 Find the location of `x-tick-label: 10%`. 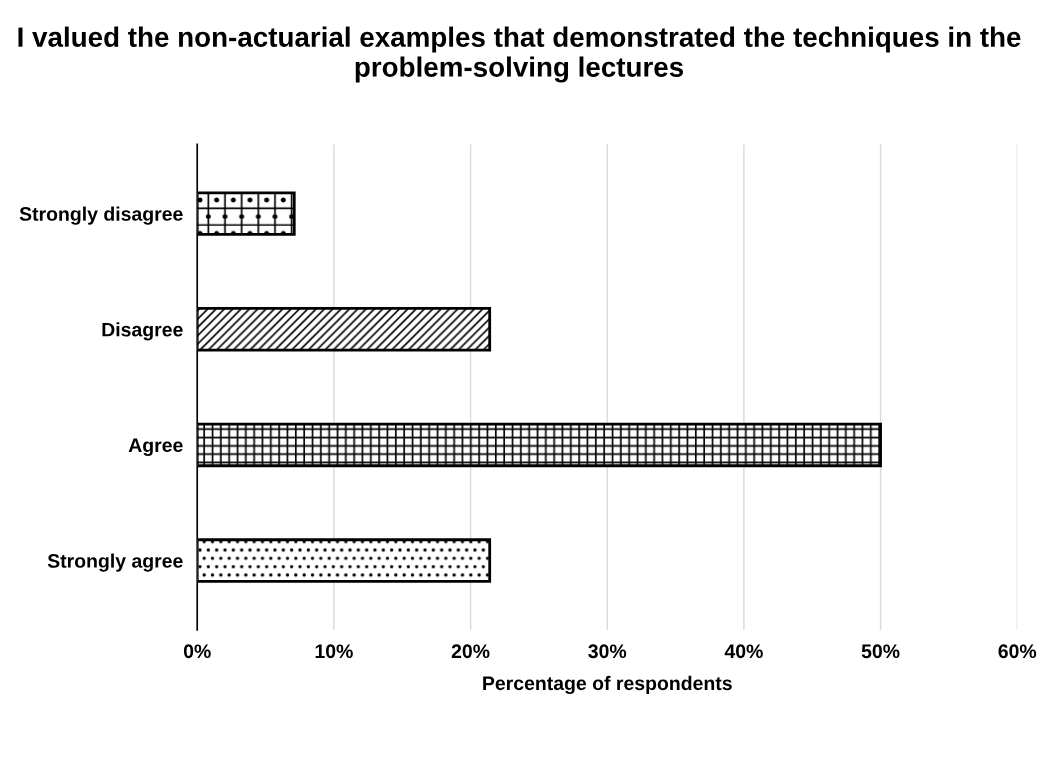

x-tick-label: 10% is located at coordinates (334, 651).